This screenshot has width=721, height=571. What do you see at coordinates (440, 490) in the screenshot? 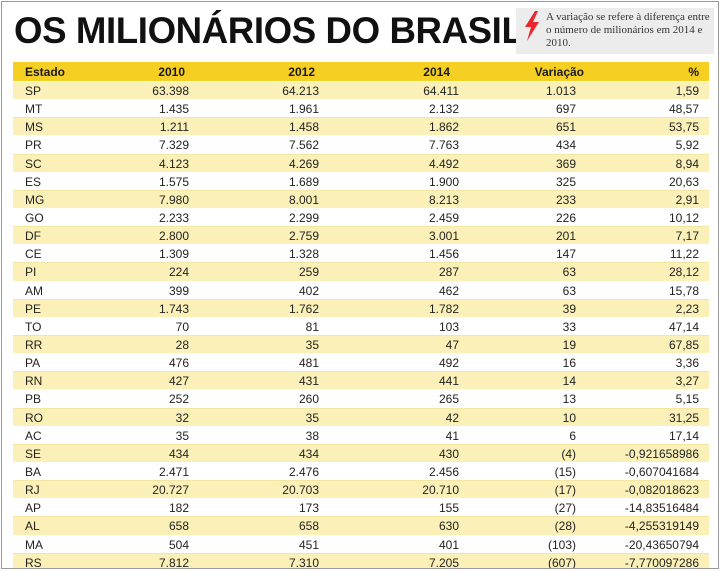
I see `cell-2014: 20.710` at bounding box center [440, 490].